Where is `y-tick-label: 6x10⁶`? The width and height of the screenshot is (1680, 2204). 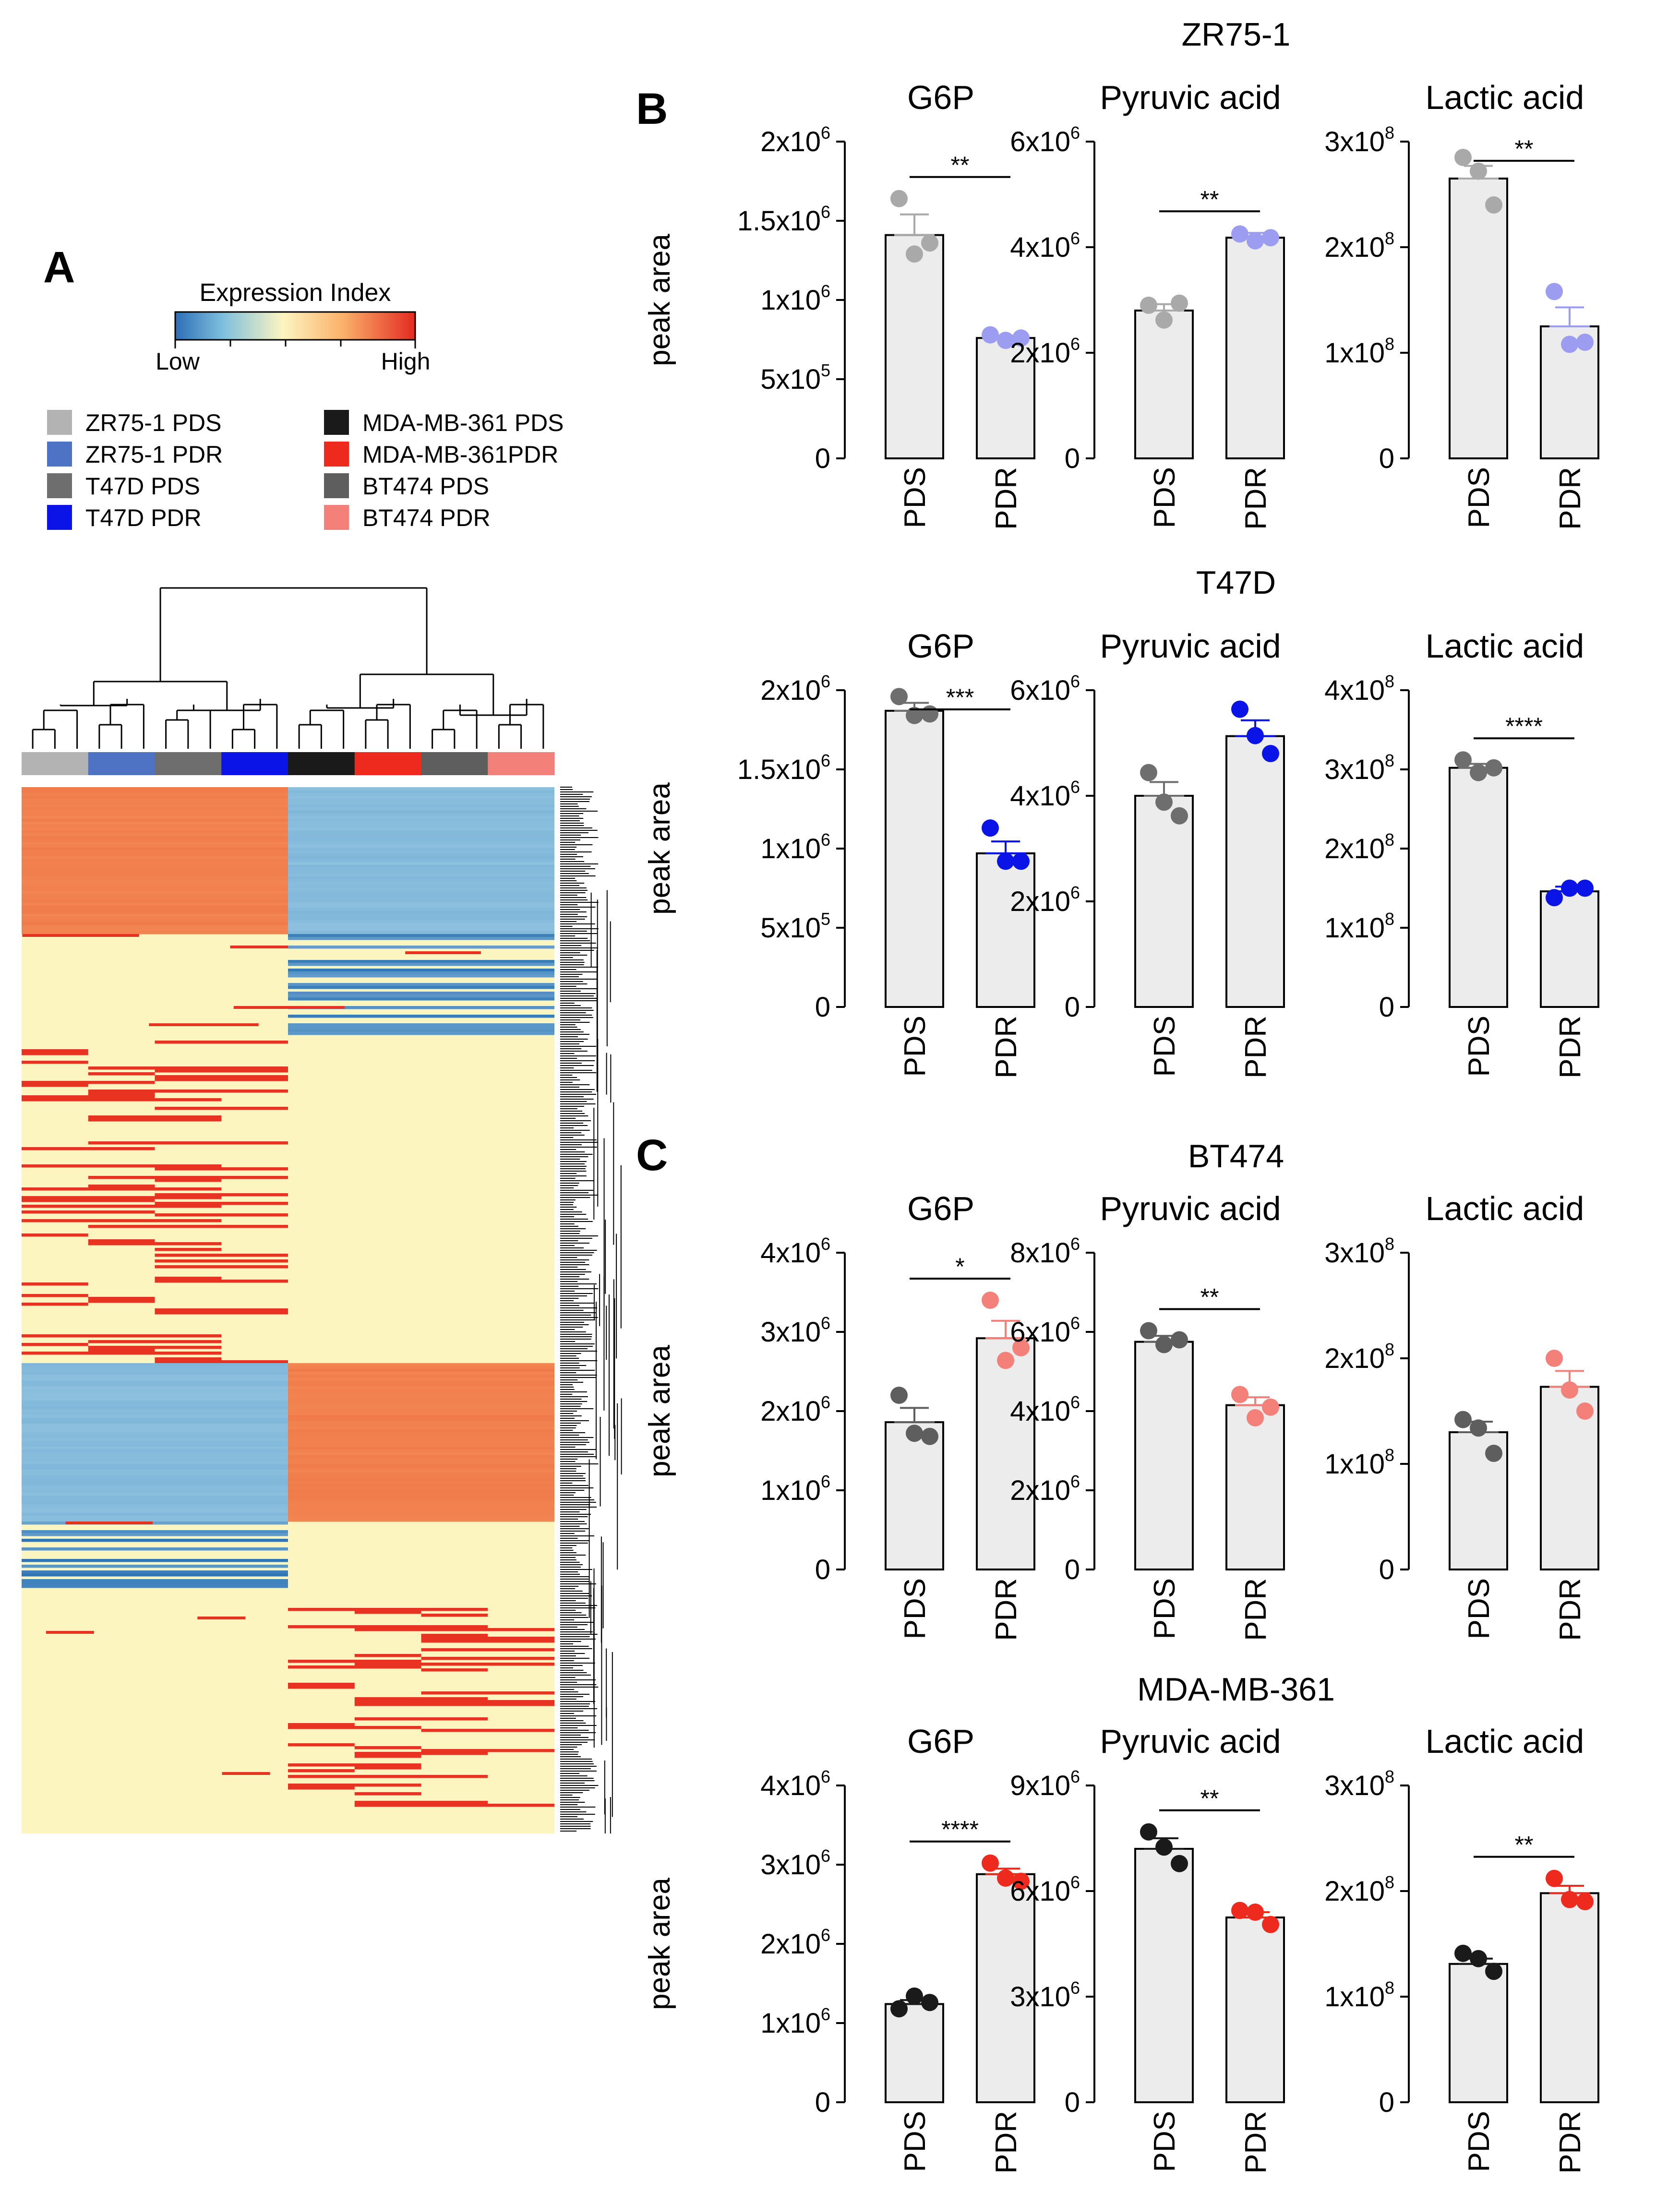 y-tick-label: 6x10⁶ is located at coordinates (1045, 1890).